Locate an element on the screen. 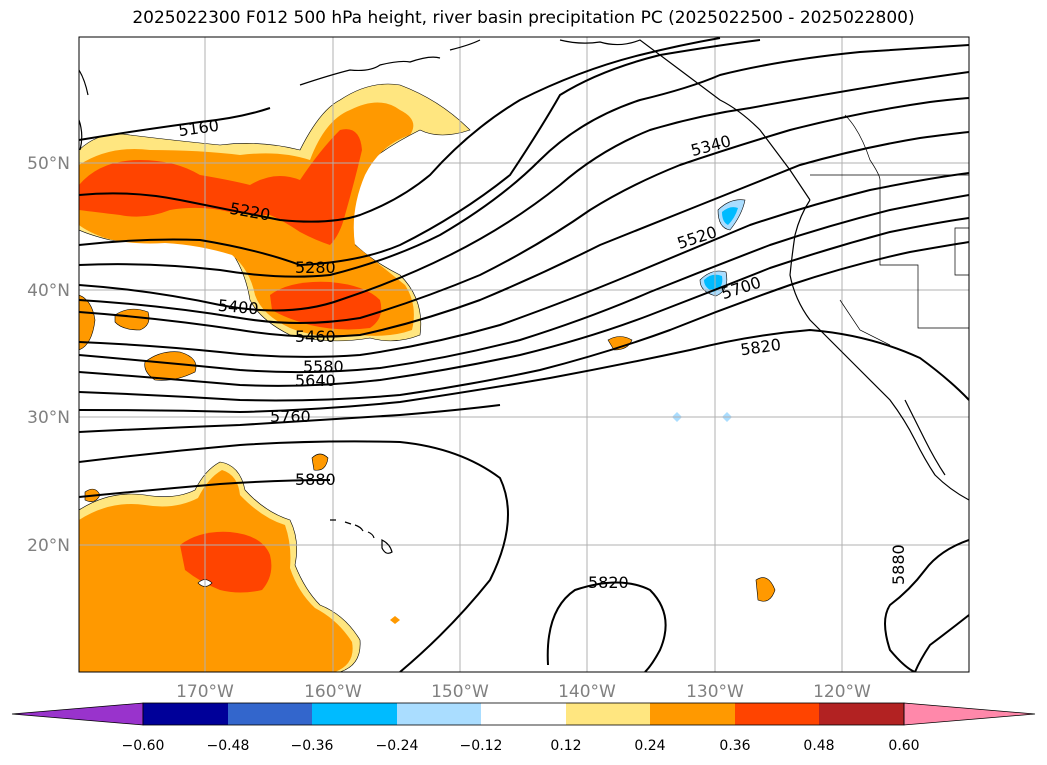  colorbar-tick-2: −0.48 is located at coordinates (228, 746).